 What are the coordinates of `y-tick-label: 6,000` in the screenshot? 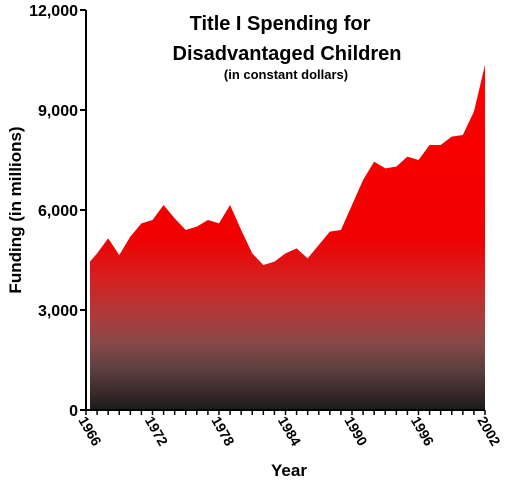 It's located at (58, 211).